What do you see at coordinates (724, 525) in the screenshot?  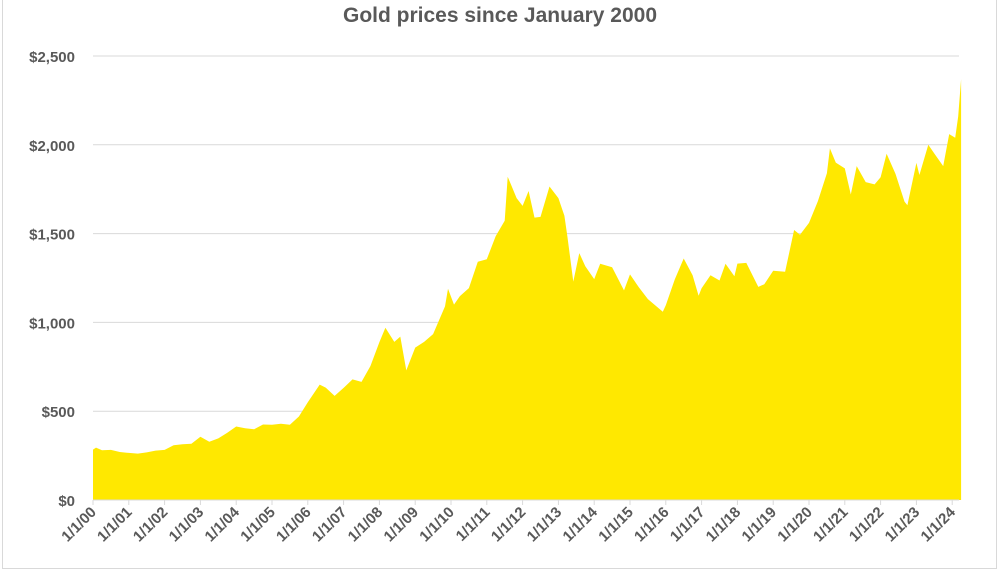 I see `x-tick-label: 1/1/18` at bounding box center [724, 525].